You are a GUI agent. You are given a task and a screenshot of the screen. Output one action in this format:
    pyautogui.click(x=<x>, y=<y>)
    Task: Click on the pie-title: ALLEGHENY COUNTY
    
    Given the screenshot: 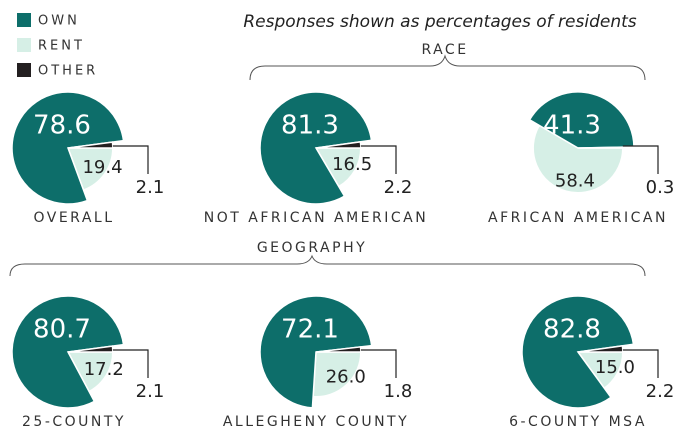 What is the action you would take?
    pyautogui.click(x=316, y=421)
    